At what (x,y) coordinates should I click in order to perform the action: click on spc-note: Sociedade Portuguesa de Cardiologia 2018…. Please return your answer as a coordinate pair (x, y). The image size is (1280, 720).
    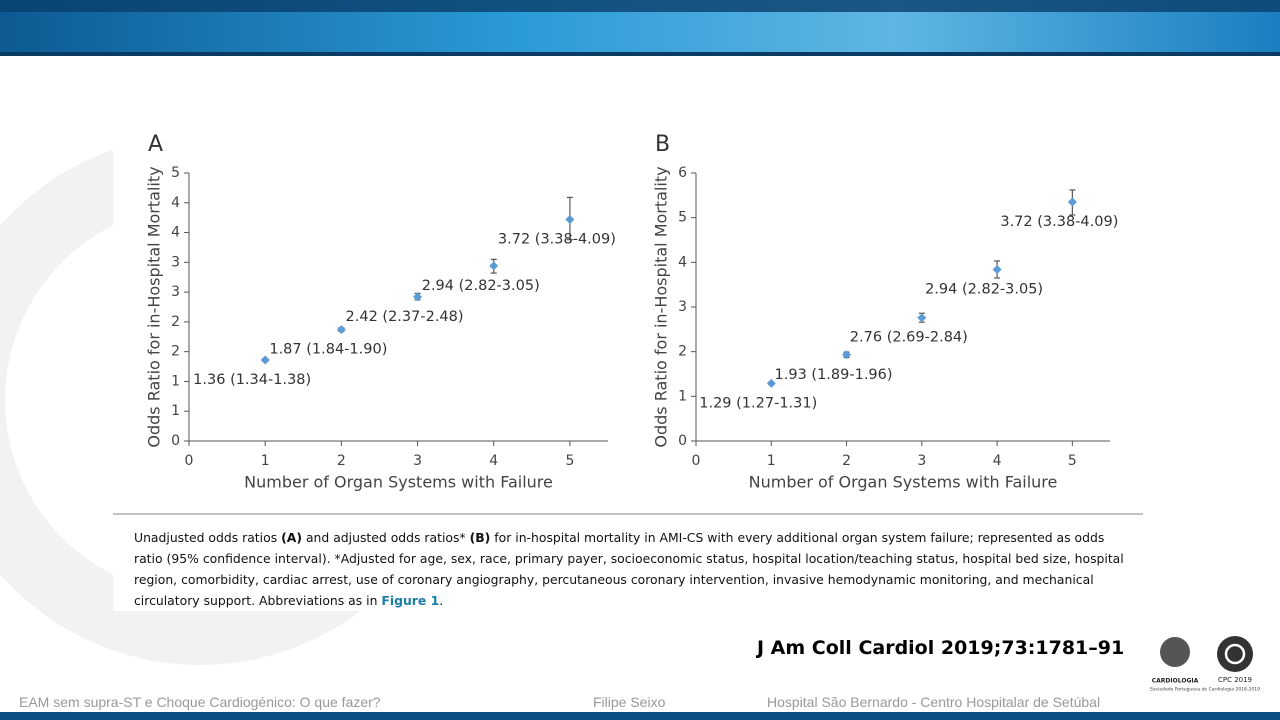
    Looking at the image, I should click on (1205, 690).